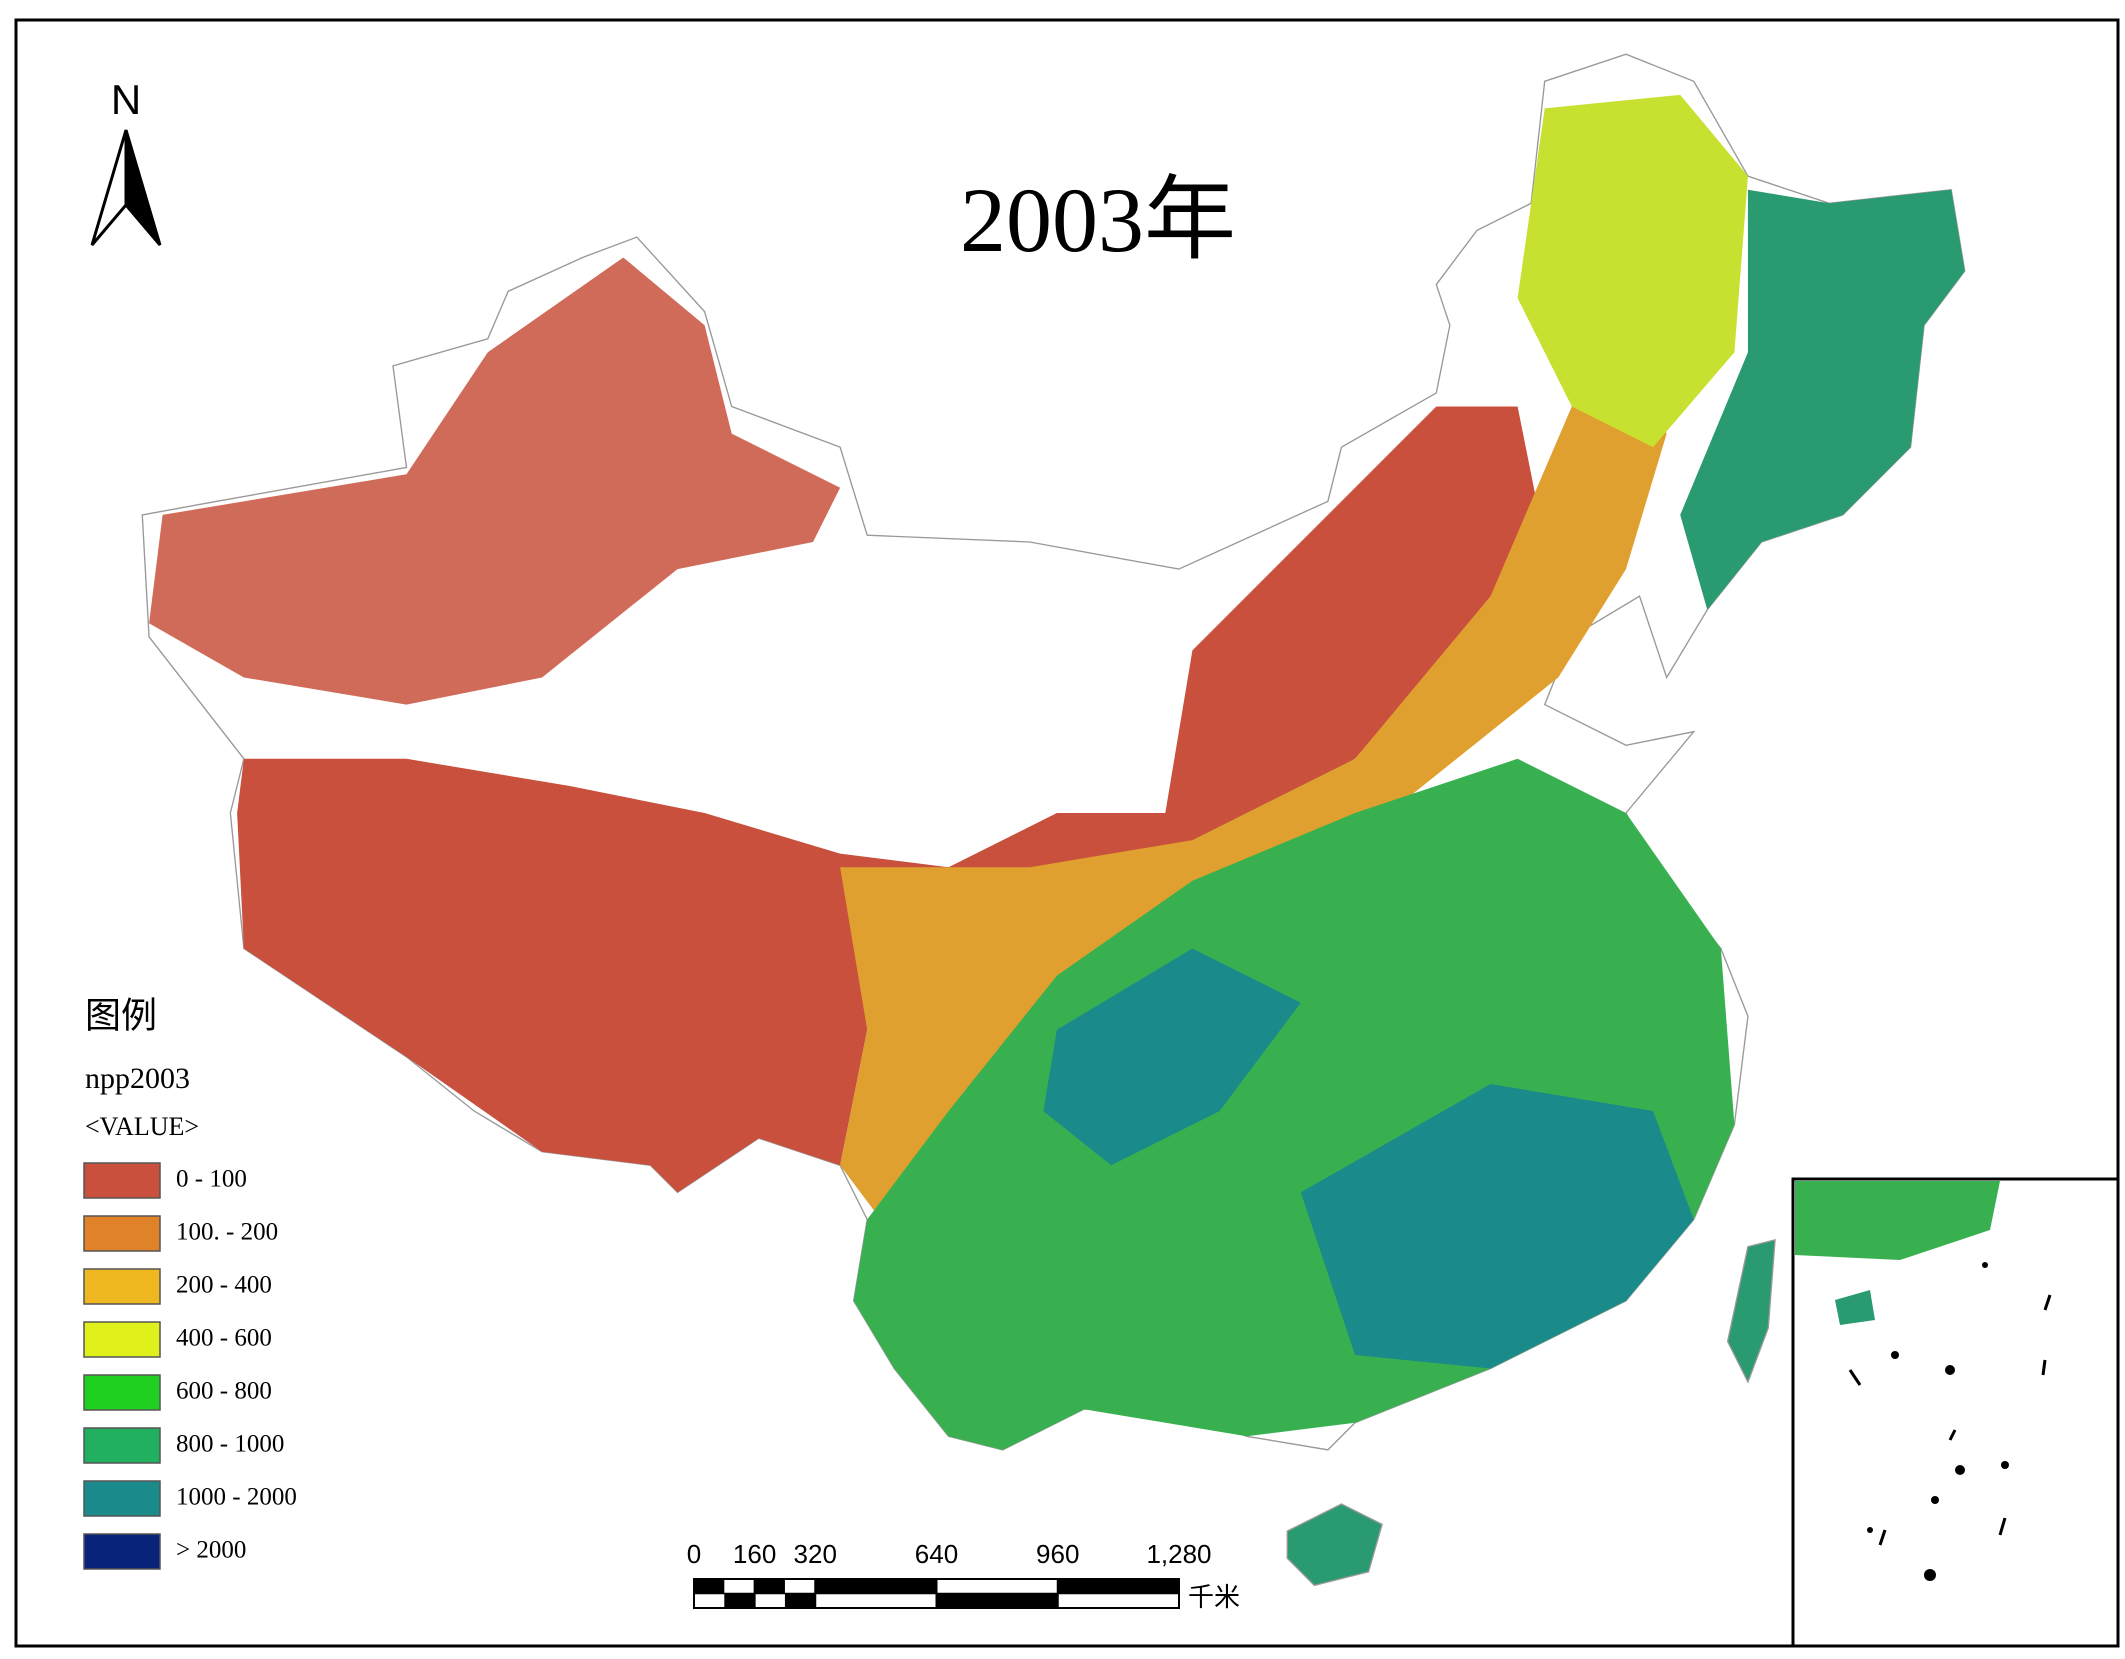 Image resolution: width=2125 pixels, height=1659 pixels. I want to click on scale-label: 160, so click(754, 1554).